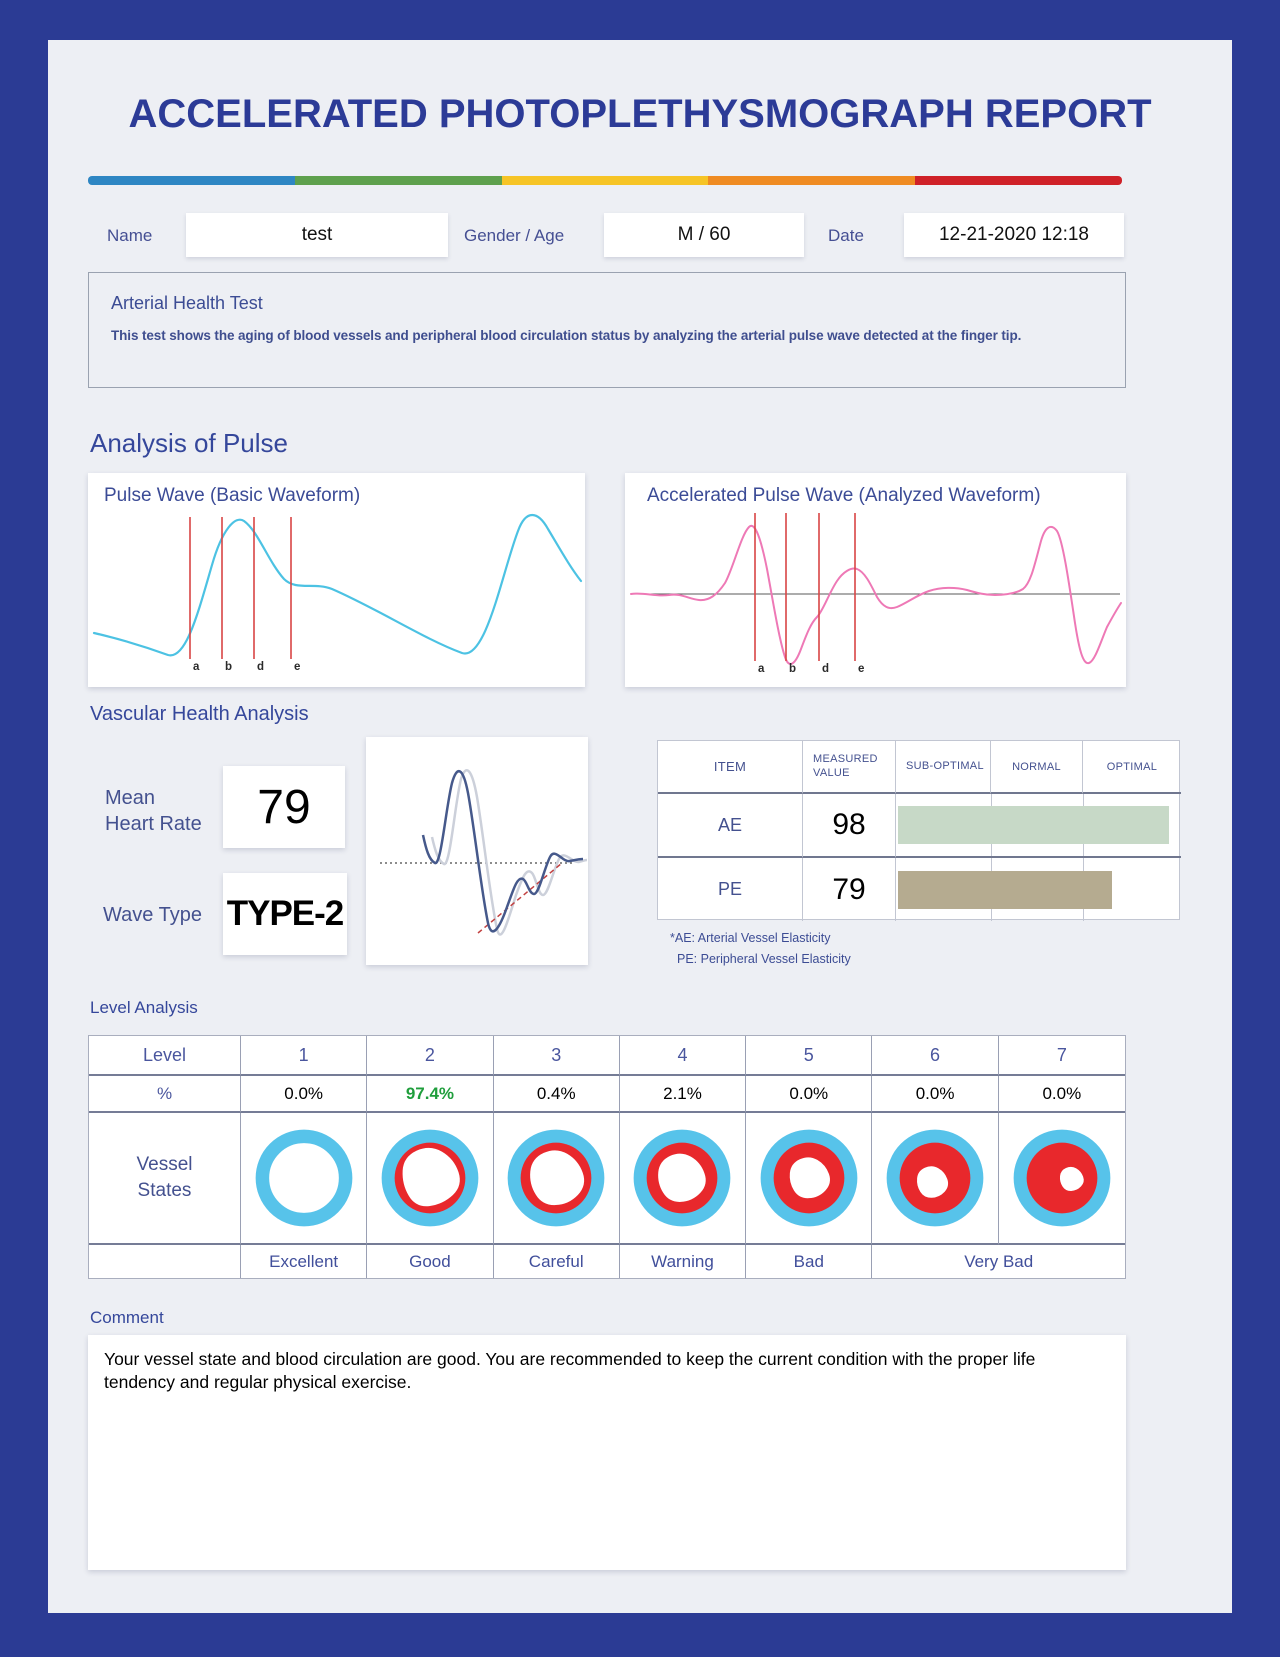 This screenshot has height=1657, width=1280. What do you see at coordinates (430, 1261) in the screenshot?
I see `state-label-good: Good` at bounding box center [430, 1261].